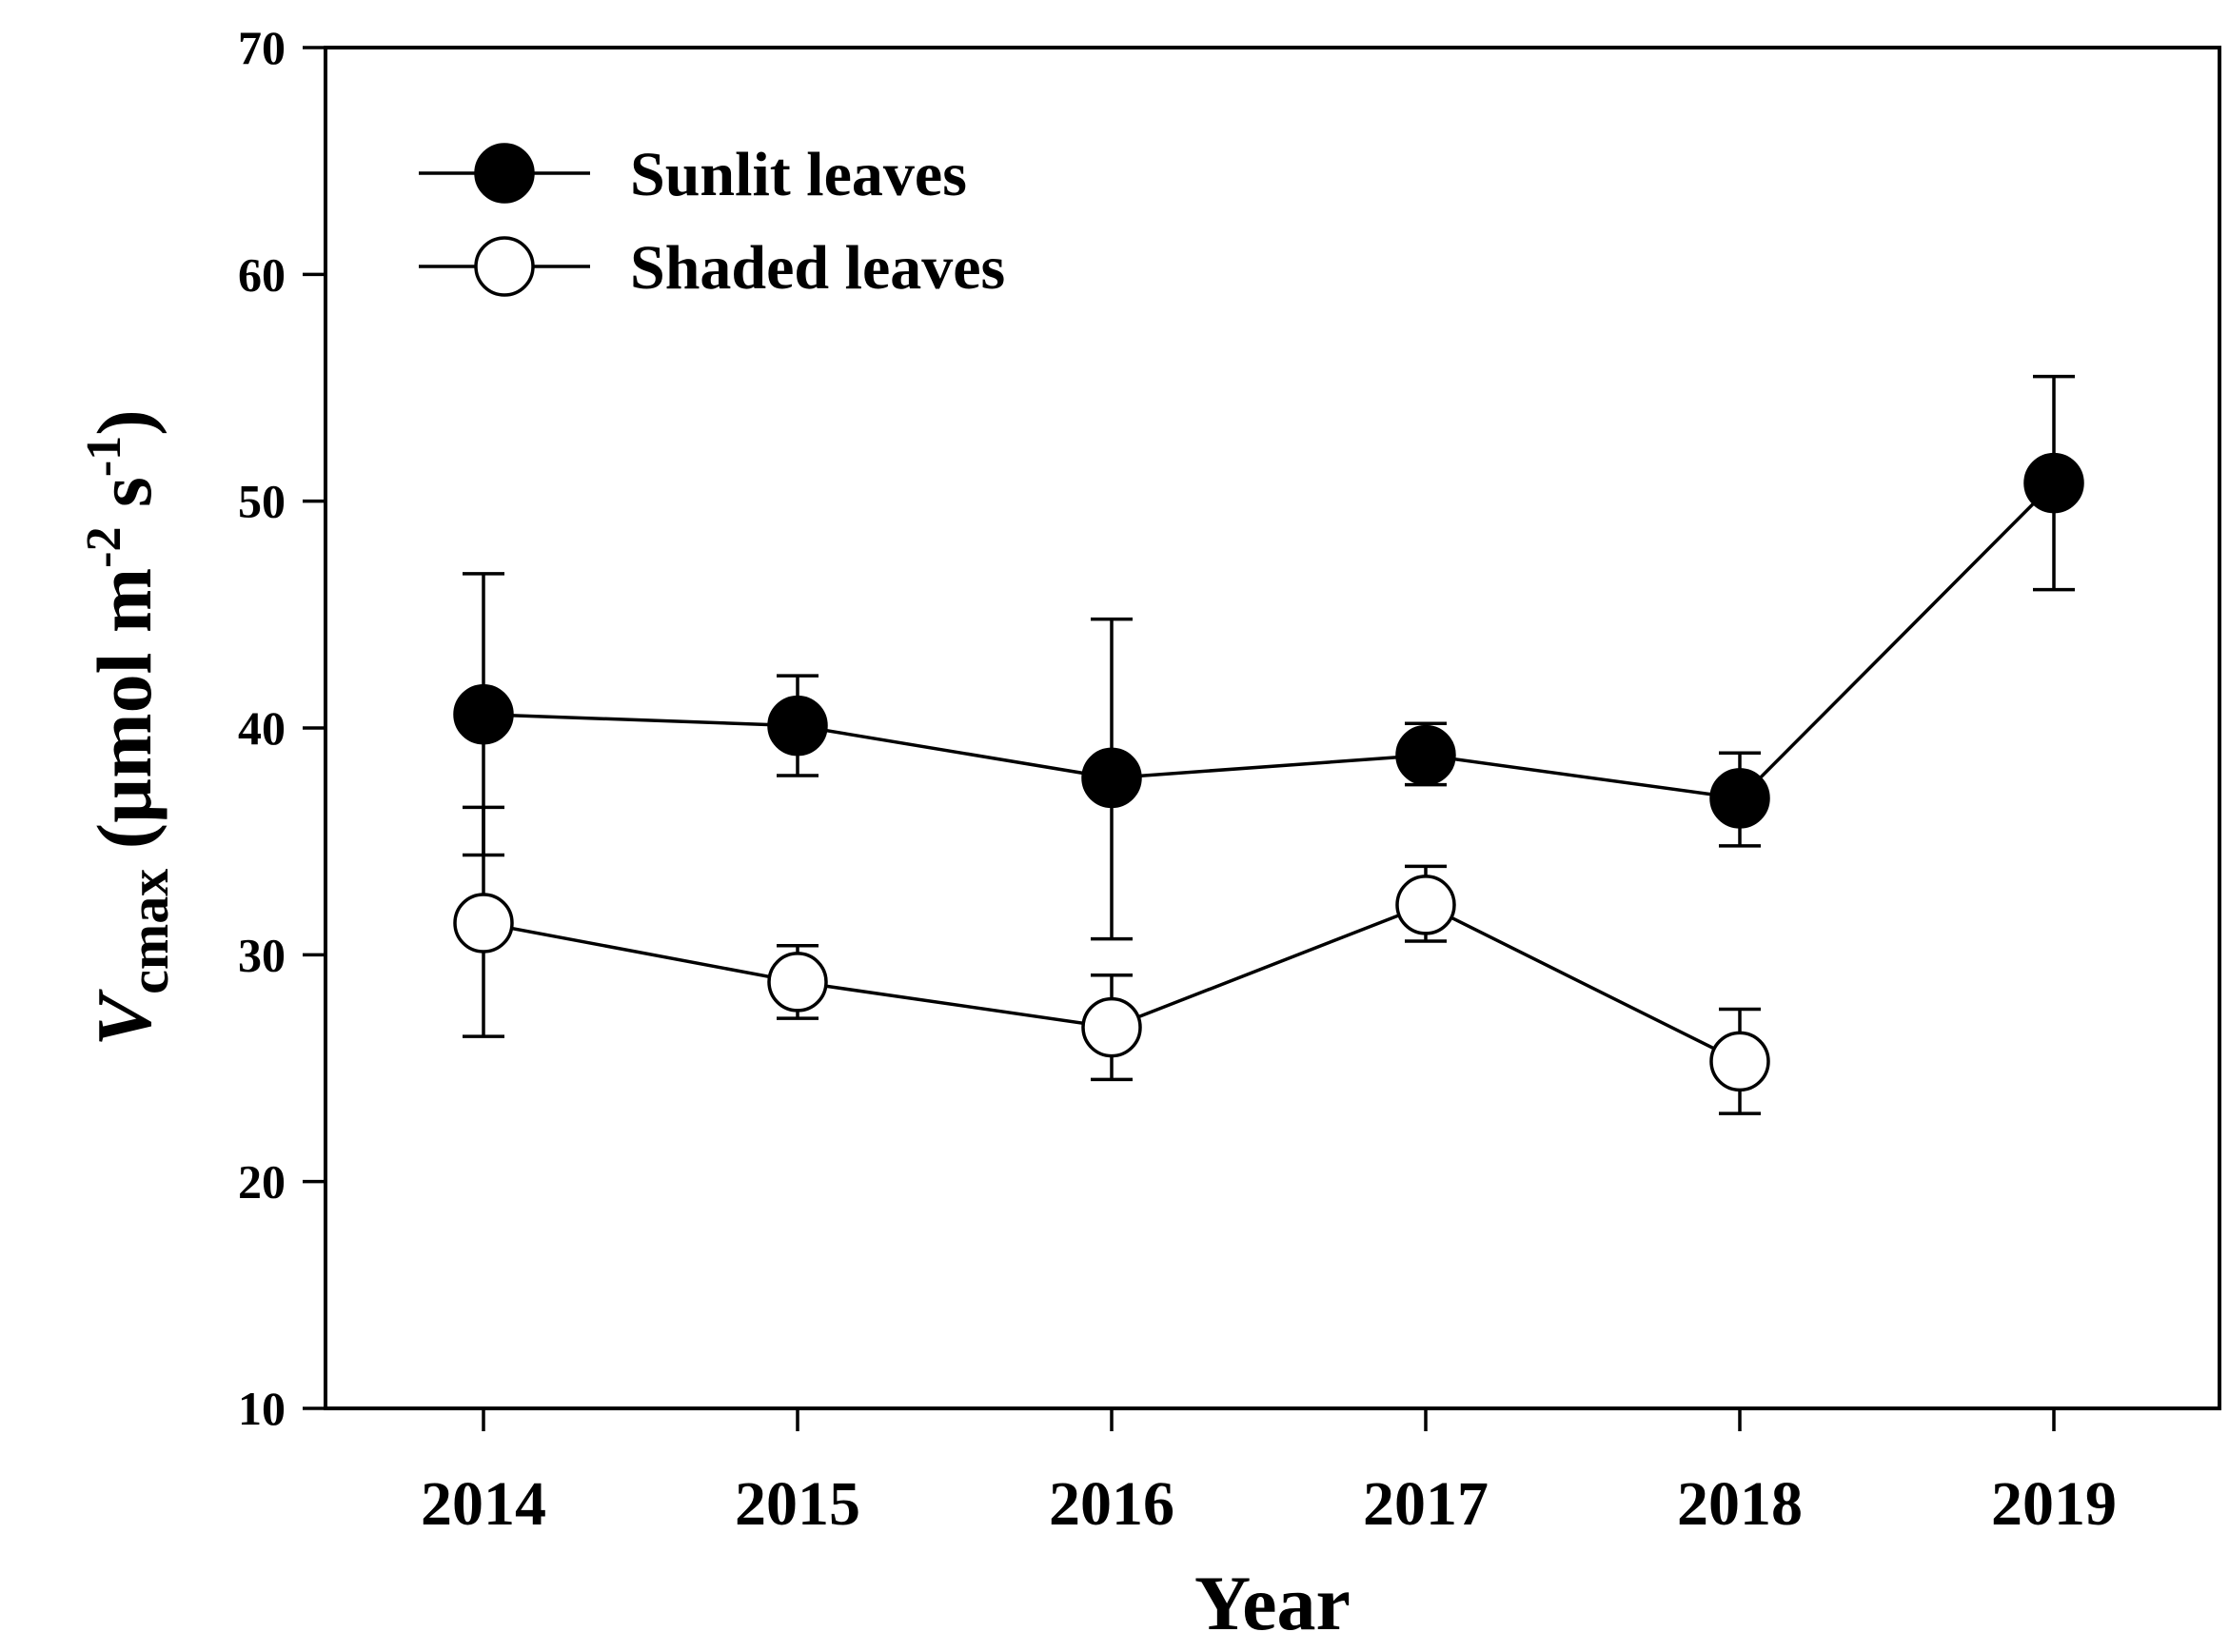 The image size is (2229, 1652). Describe the element at coordinates (1272, 1603) in the screenshot. I see `x-axis-title: Year` at that location.